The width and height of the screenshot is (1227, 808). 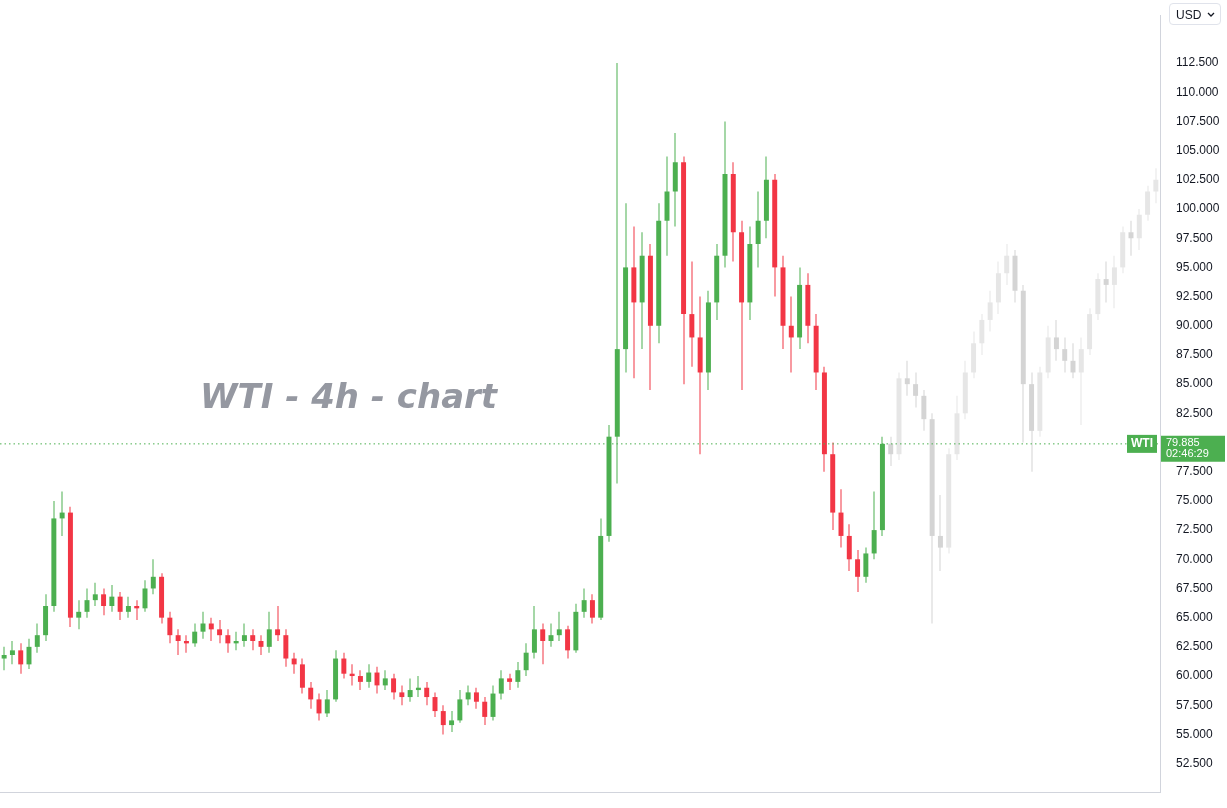 I want to click on y-tick-label: 70.000, so click(x=1195, y=558).